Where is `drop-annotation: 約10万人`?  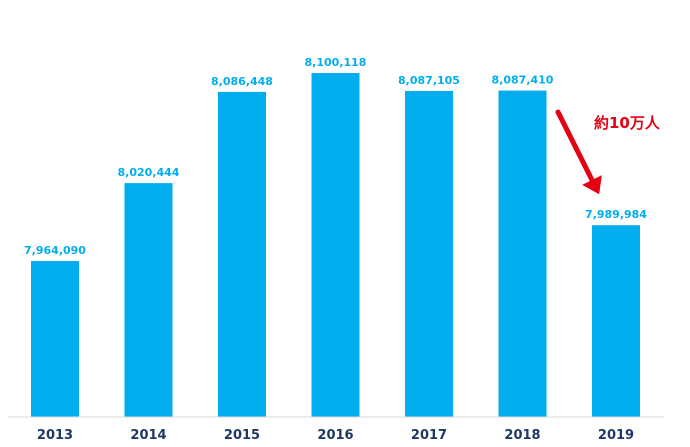
drop-annotation: 約10万人 is located at coordinates (608, 152).